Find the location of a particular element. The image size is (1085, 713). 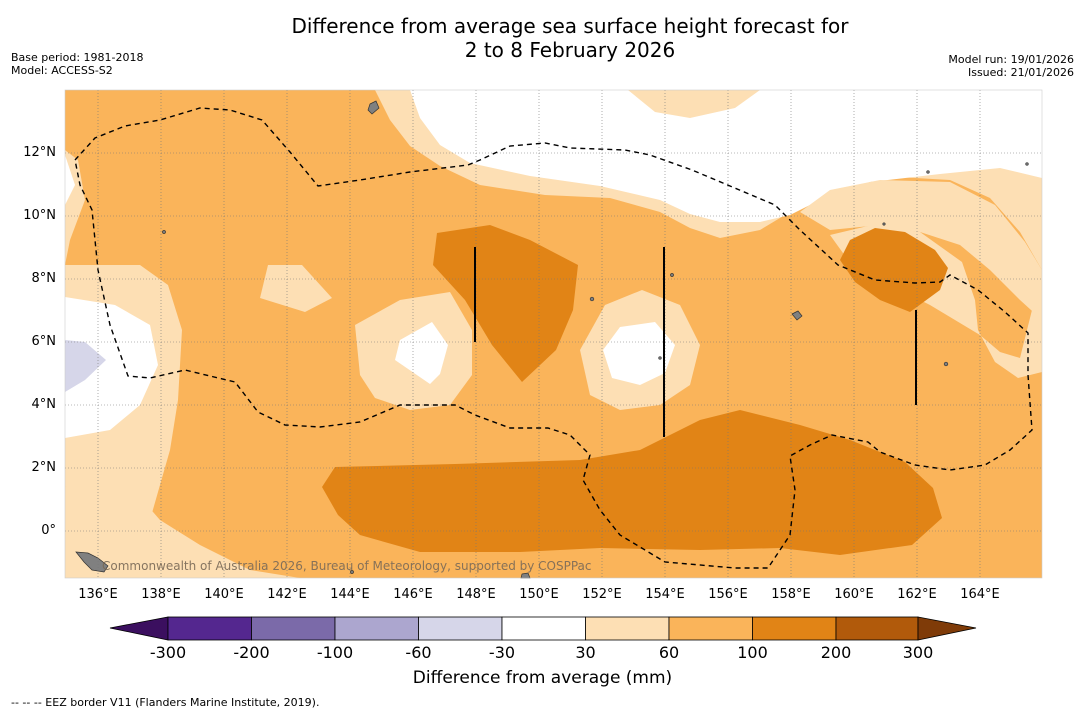

island-manus is located at coordinates (525, 575).